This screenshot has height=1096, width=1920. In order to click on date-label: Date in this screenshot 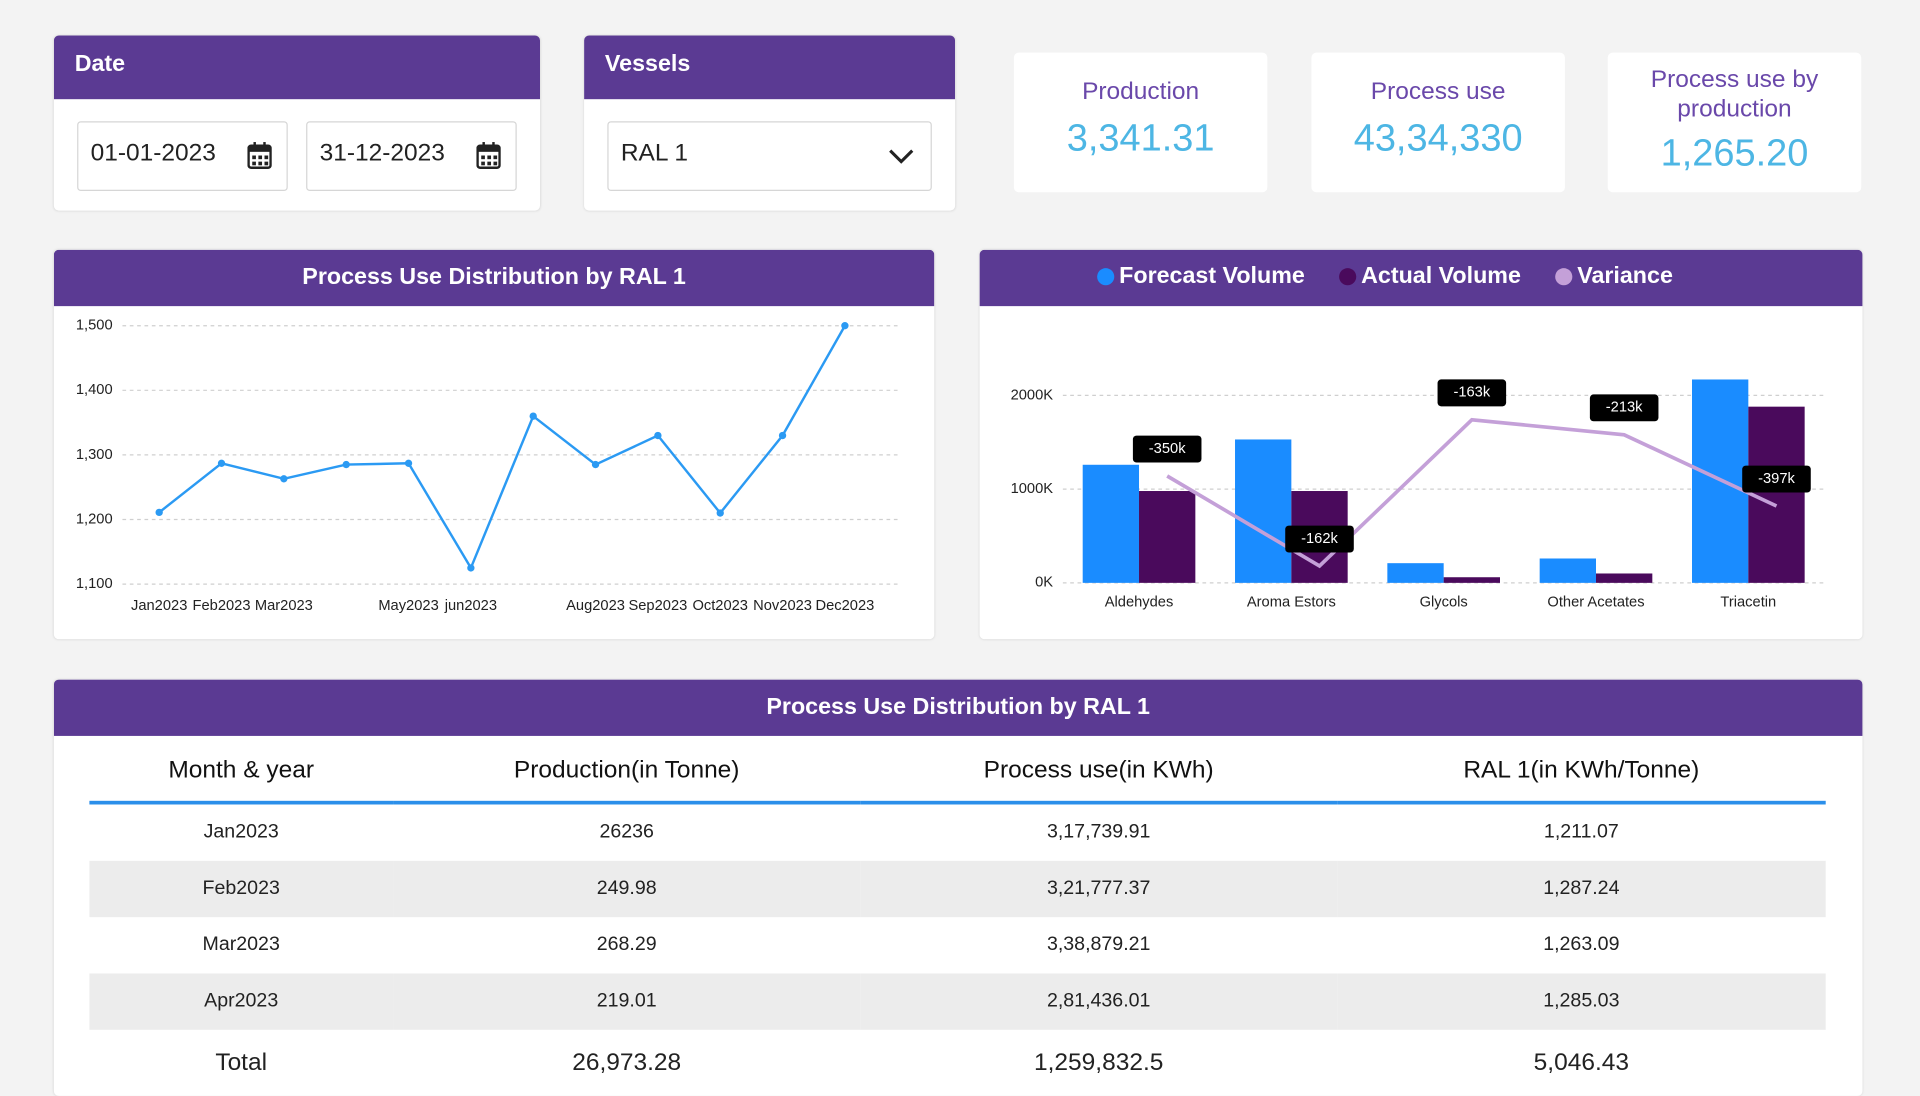, I will do `click(297, 67)`.